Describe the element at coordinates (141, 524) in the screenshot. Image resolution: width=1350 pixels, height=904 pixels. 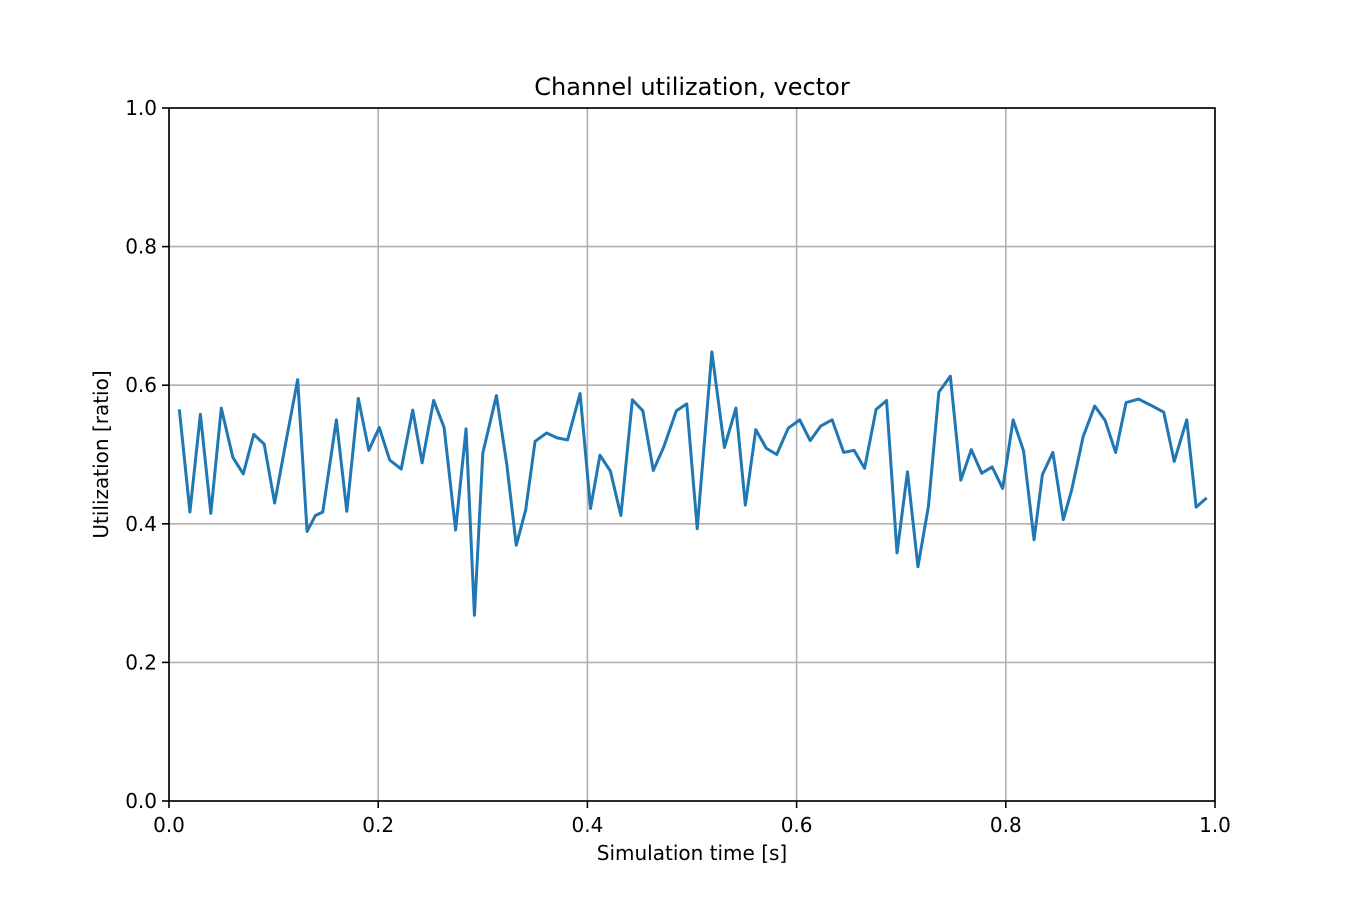
I see `y-tick-label: 0.4` at that location.